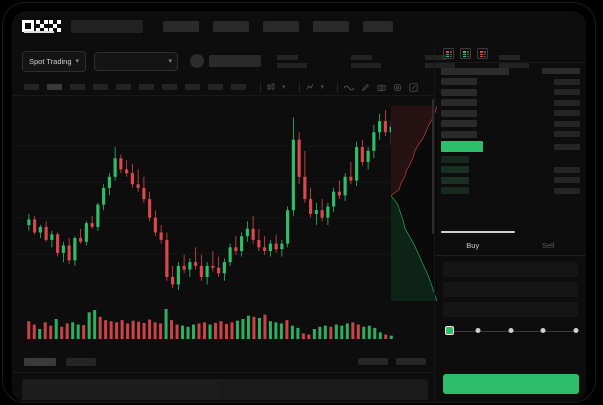 Image resolution: width=603 pixels, height=405 pixels. I want to click on orderbook, so click(510, 149).